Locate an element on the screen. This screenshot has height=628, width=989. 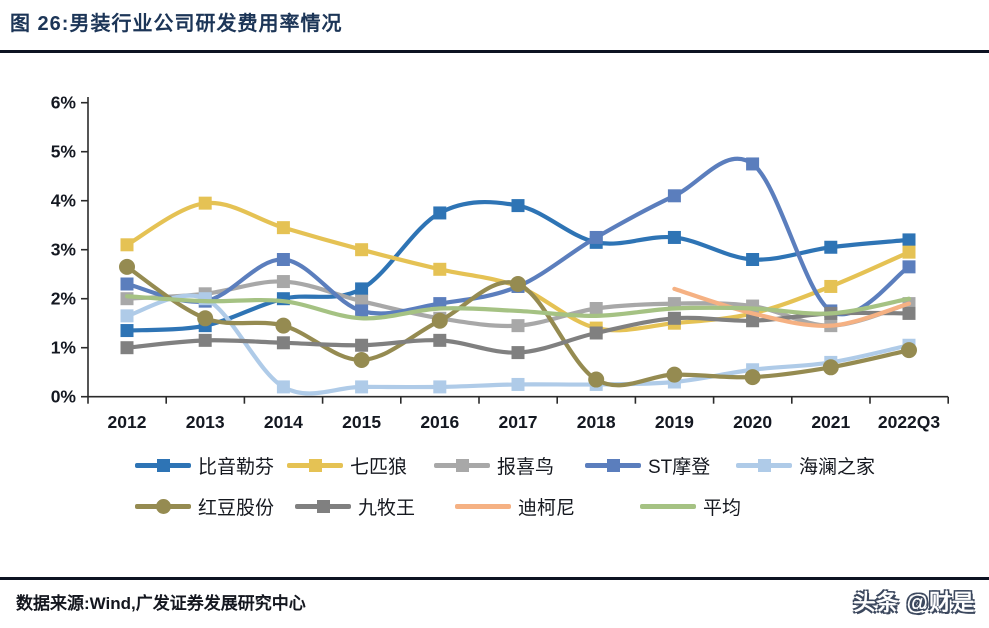
x-tick-label: 2016 is located at coordinates (439, 422).